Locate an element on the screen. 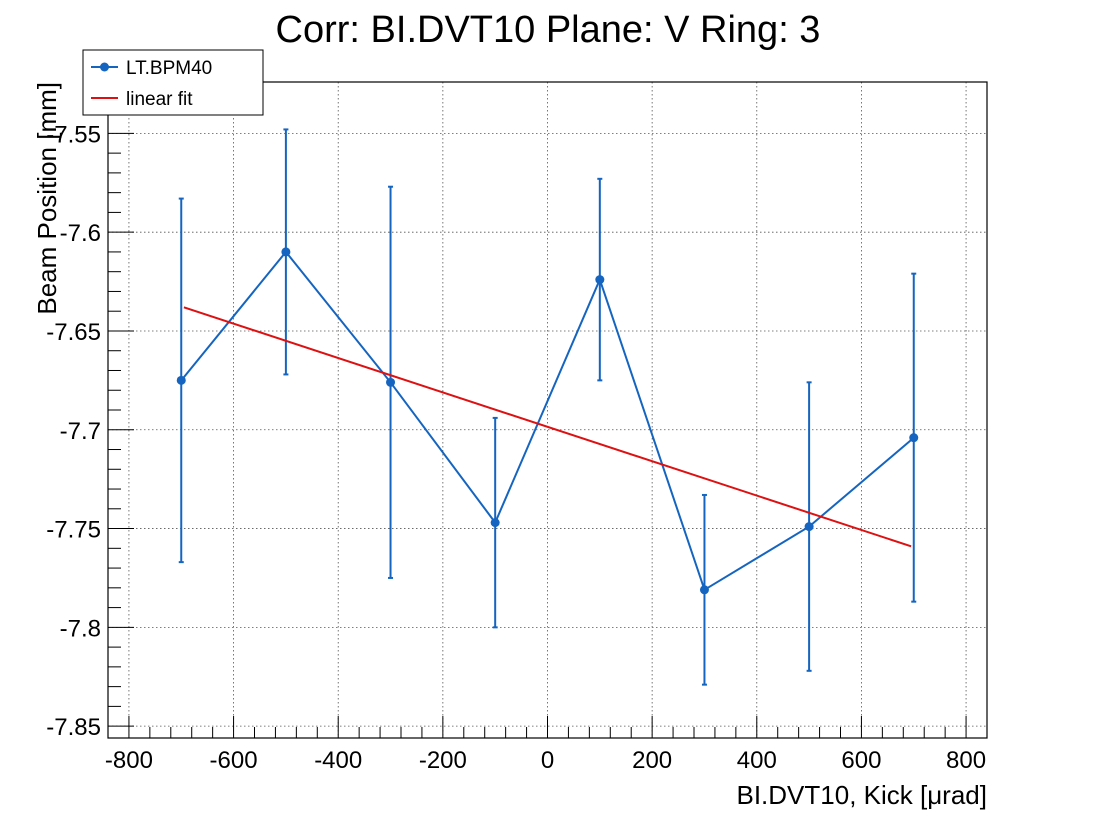  legend: LT.BPM40 linear fit is located at coordinates (173, 82).